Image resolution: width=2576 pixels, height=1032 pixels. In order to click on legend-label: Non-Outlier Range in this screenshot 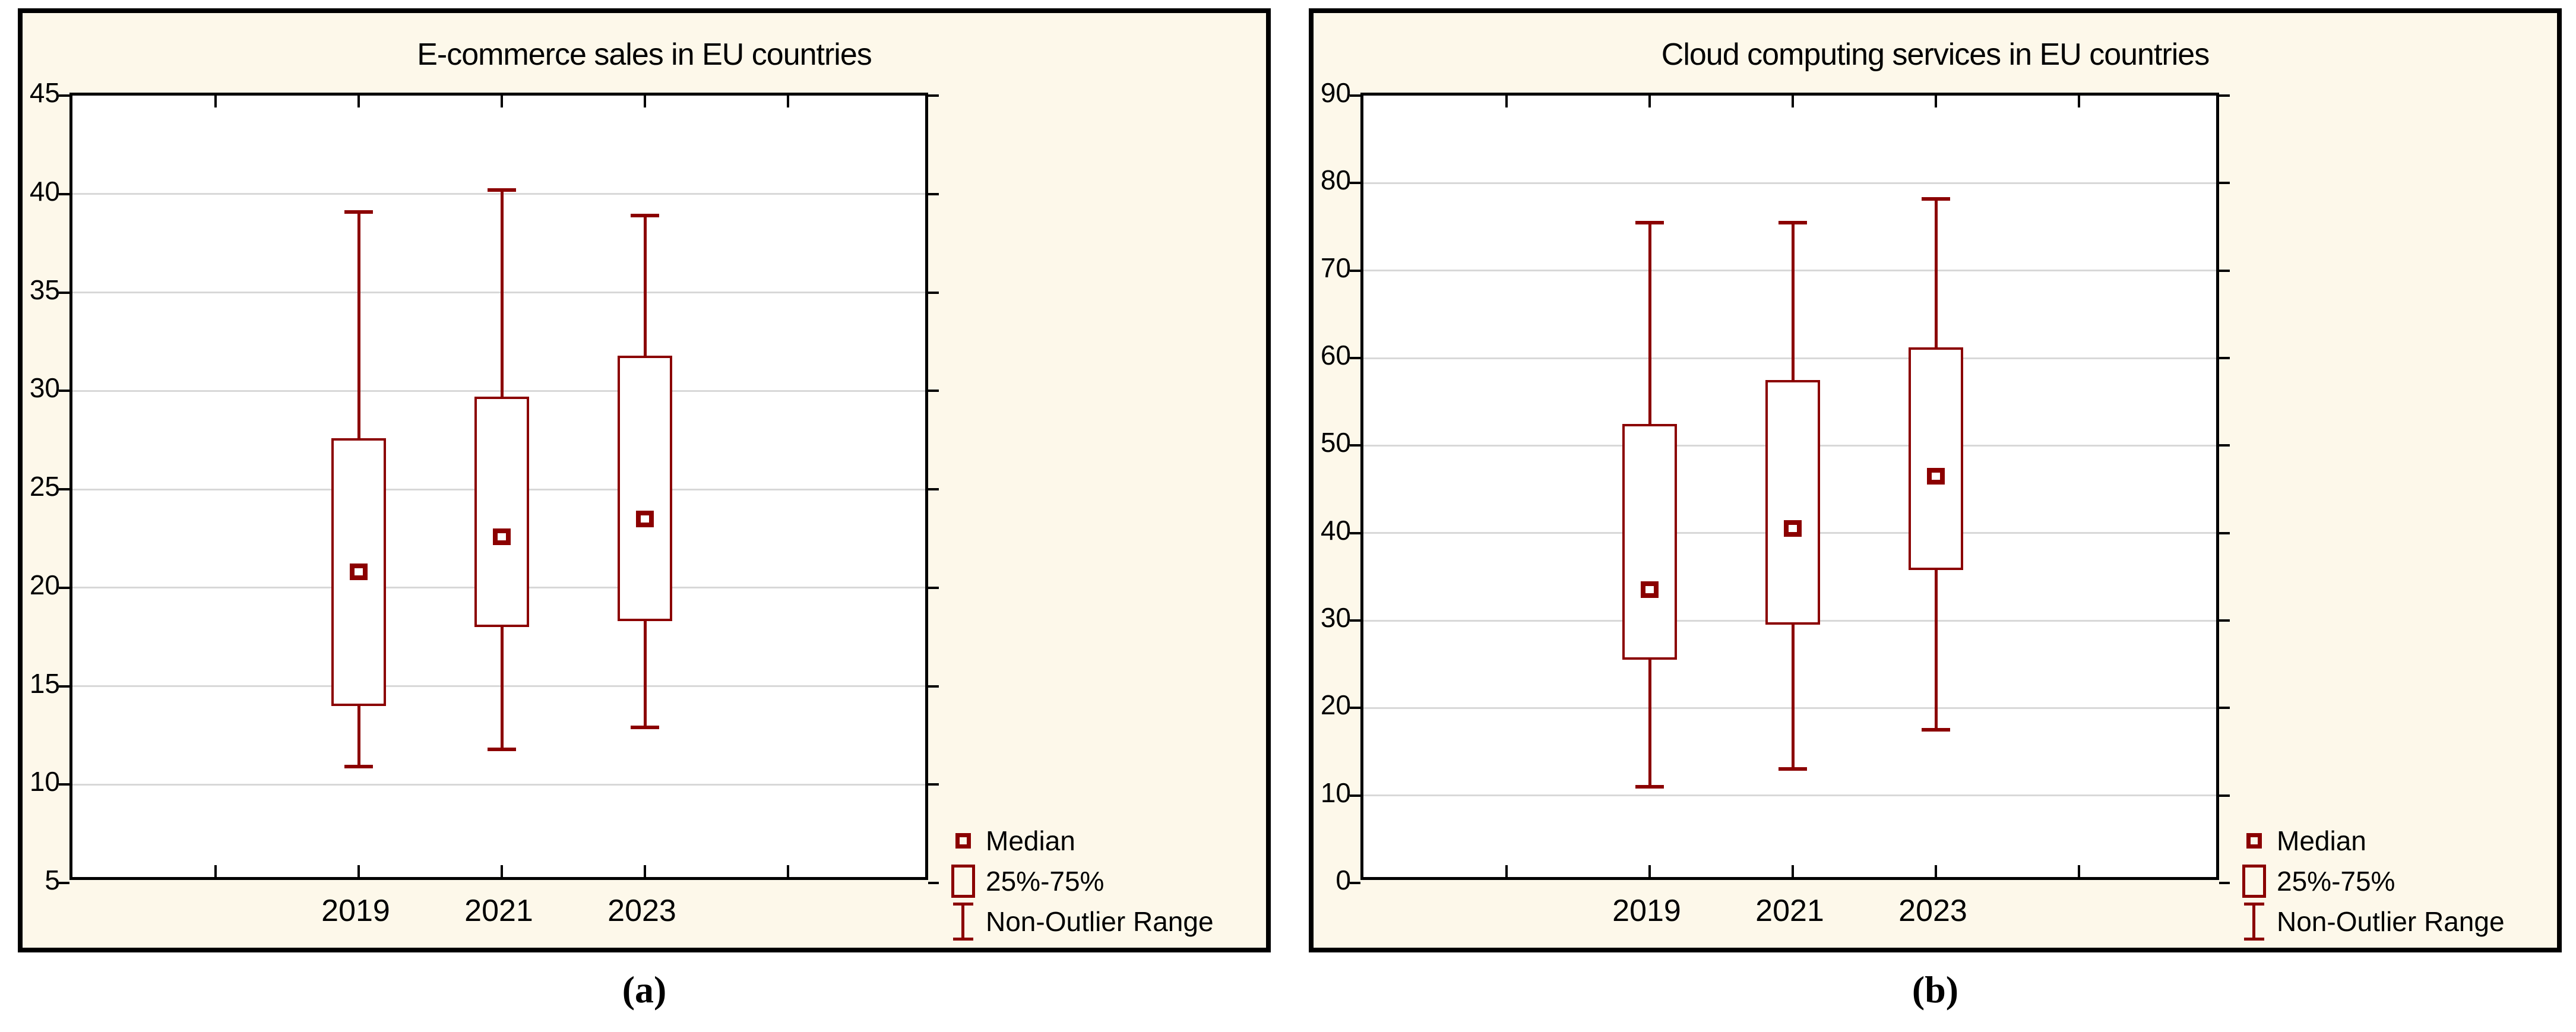, I will do `click(2391, 921)`.